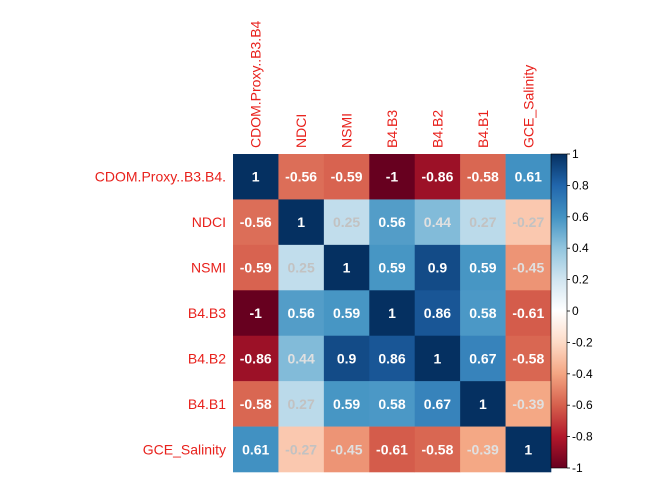  I want to click on colorbar: 1 0.8 0.6 0.4 0.2 0 -0.2 -0.4 -0.6 -0.8 -1, so click(571, 311).